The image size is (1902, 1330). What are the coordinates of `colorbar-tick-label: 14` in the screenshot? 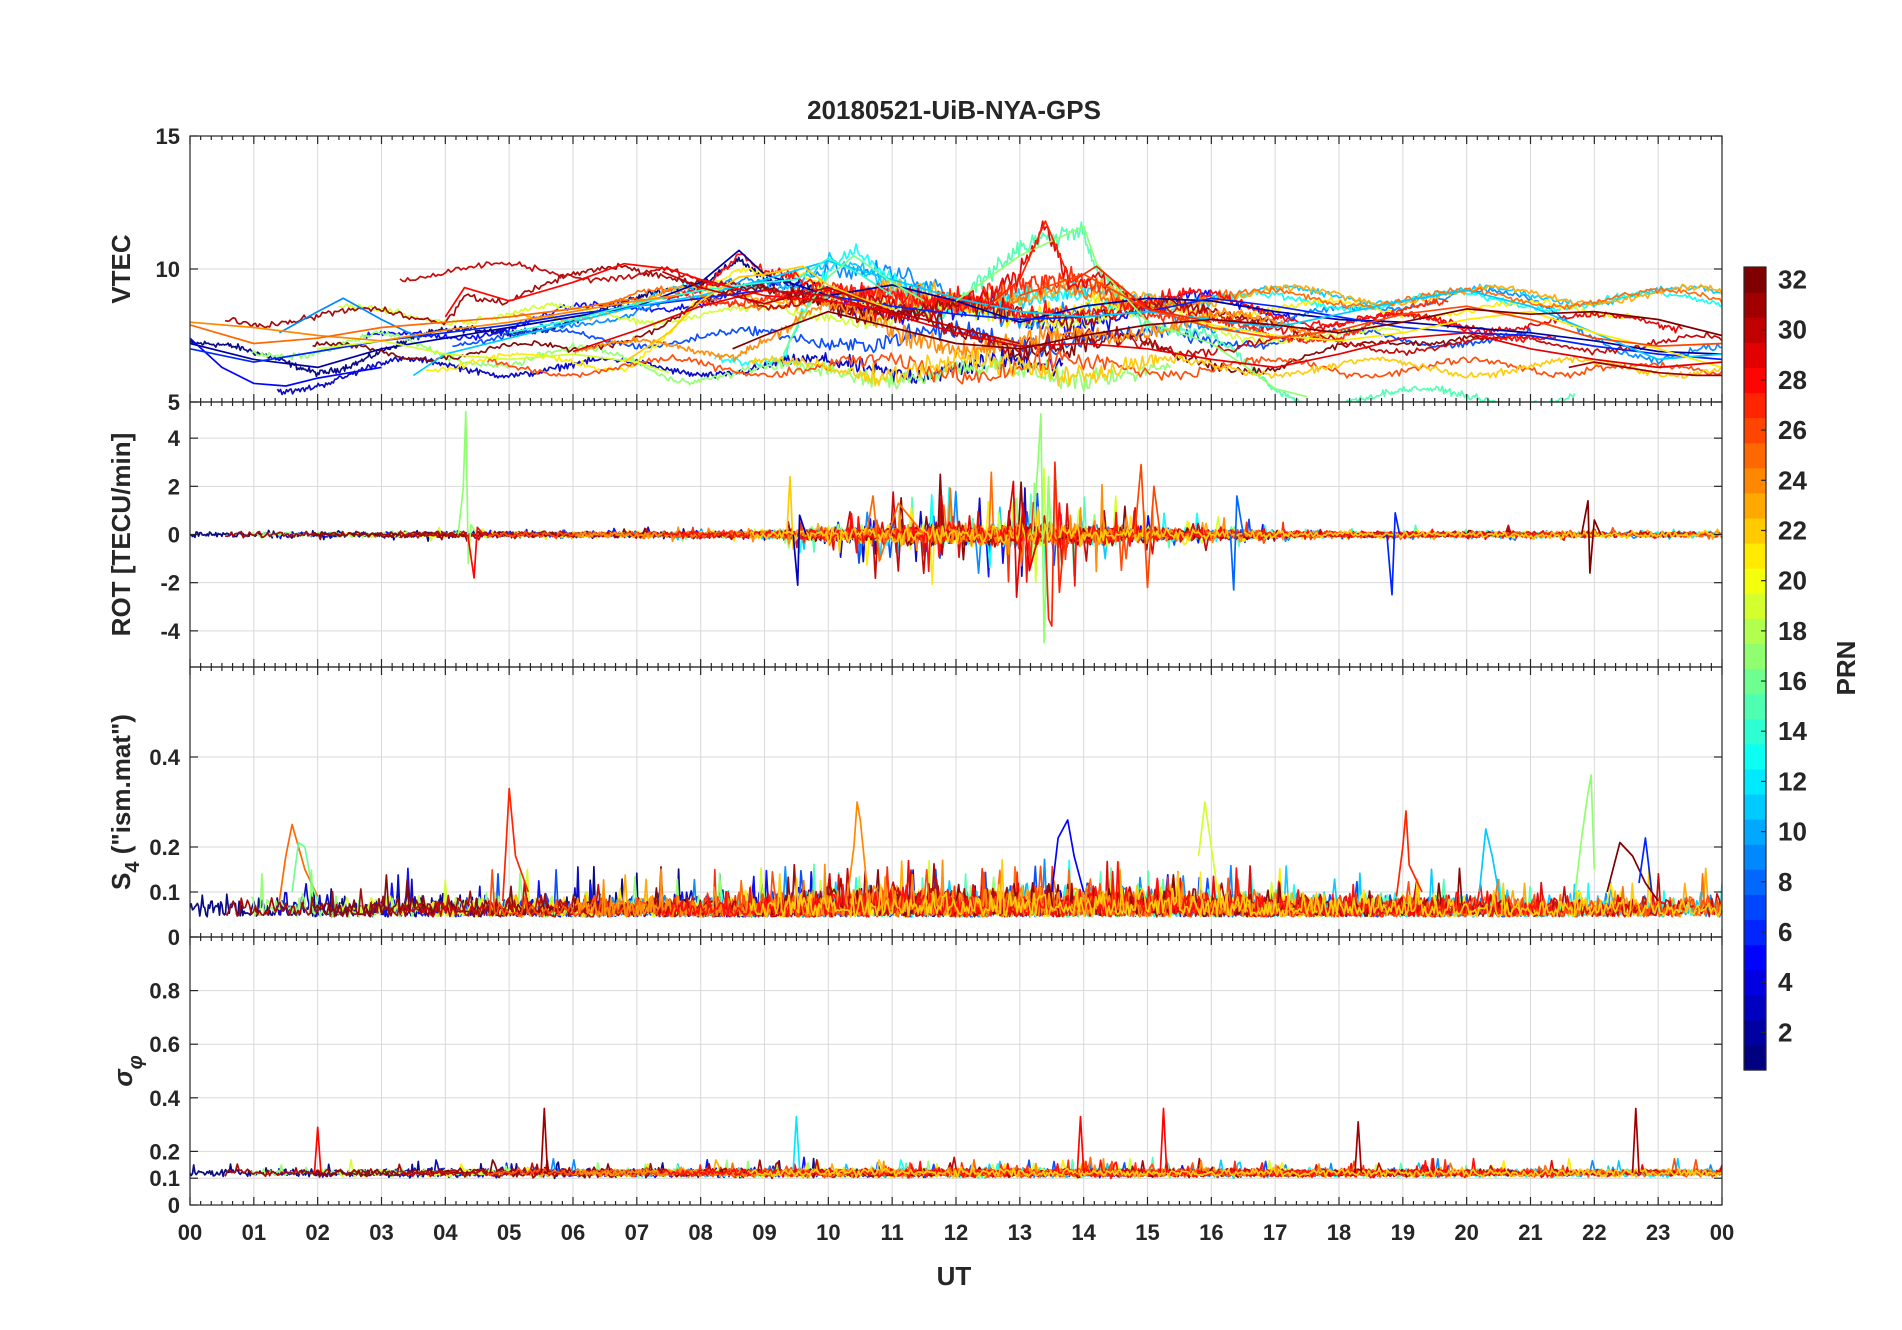 It's located at (1792, 731).